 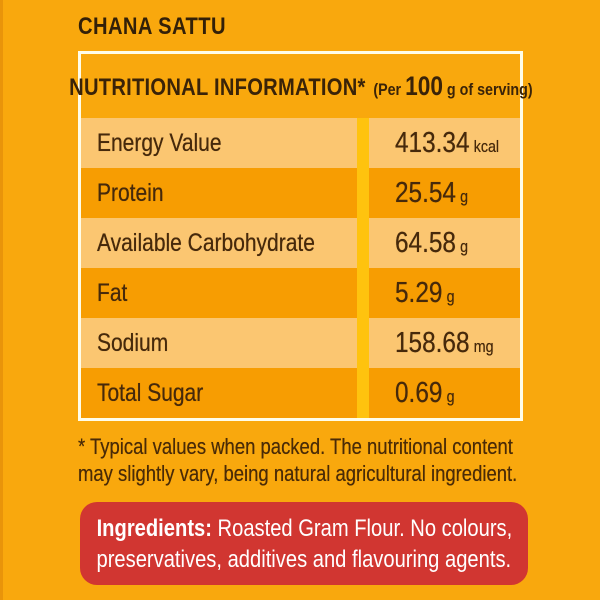 I want to click on row-value: 25.54 g, so click(x=444, y=193).